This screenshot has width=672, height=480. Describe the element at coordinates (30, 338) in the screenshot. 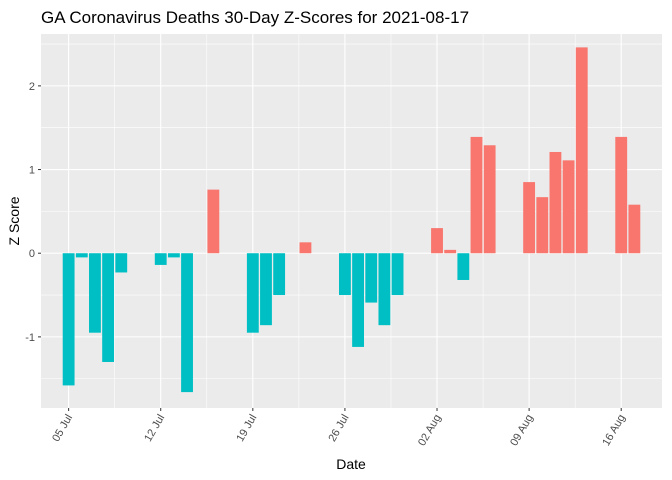

I see `y-tick-label: -1` at that location.